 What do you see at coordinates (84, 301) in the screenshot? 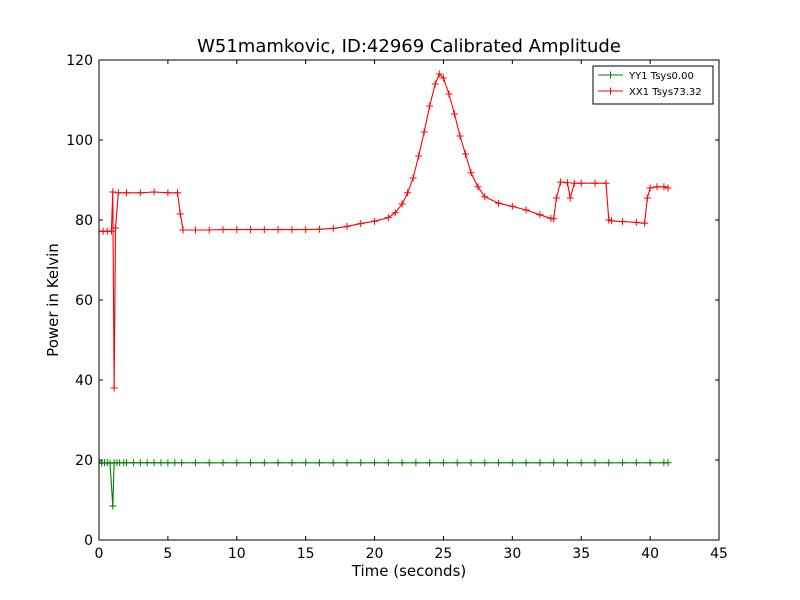
I see `y-tick-label: 60` at bounding box center [84, 301].